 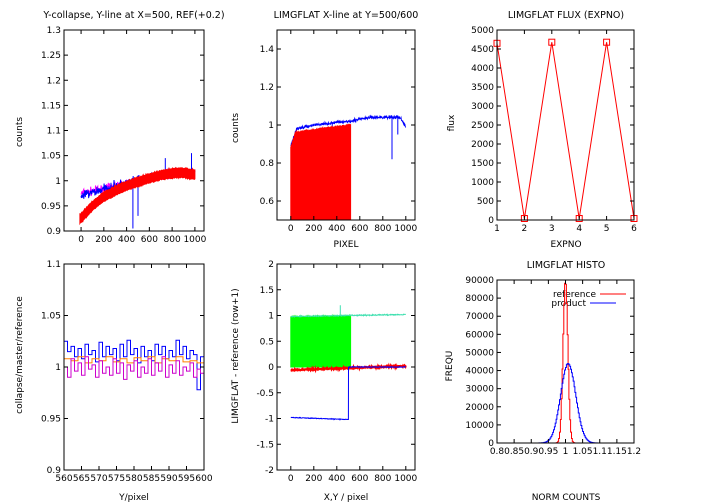 What do you see at coordinates (479, 390) in the screenshot?
I see `y-tick-label: 30000` at bounding box center [479, 390].